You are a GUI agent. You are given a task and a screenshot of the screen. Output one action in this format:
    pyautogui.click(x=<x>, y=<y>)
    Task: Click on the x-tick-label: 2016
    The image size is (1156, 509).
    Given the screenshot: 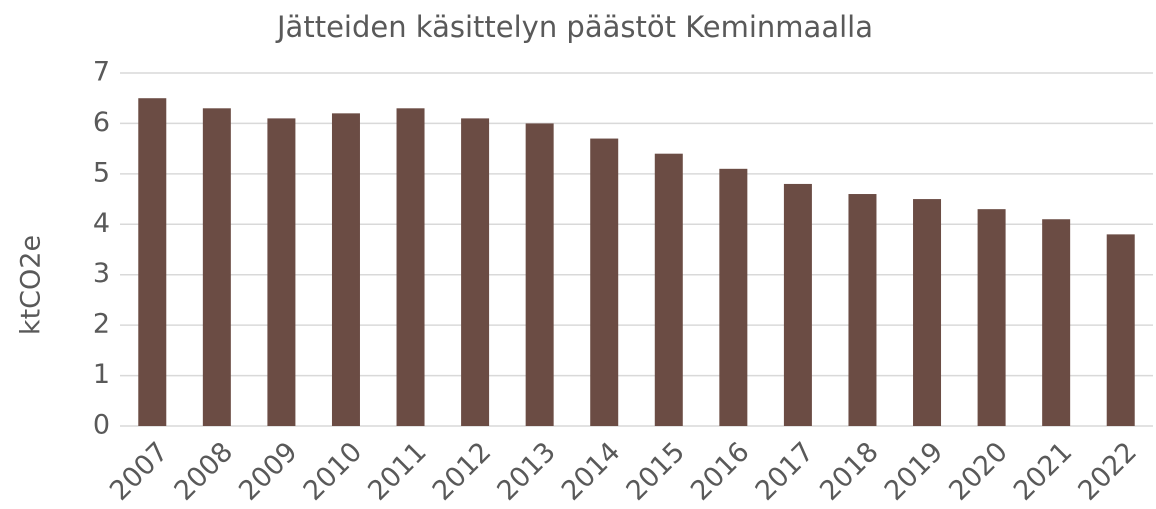 What is the action you would take?
    pyautogui.click(x=720, y=471)
    